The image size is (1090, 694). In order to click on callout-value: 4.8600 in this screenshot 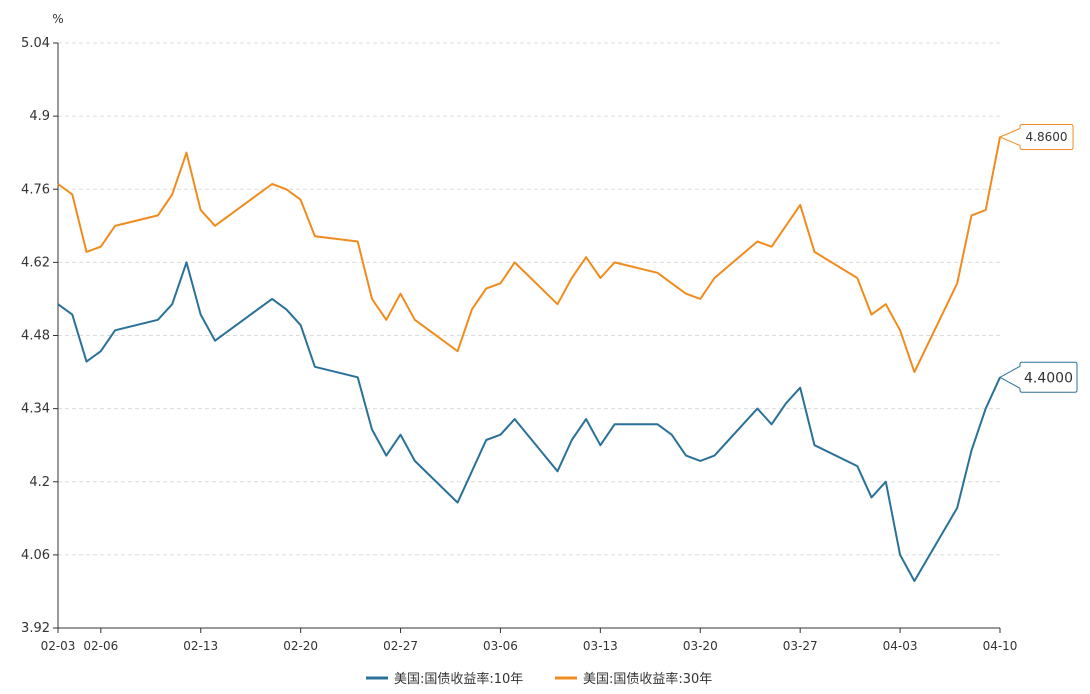, I will do `click(1047, 137)`.